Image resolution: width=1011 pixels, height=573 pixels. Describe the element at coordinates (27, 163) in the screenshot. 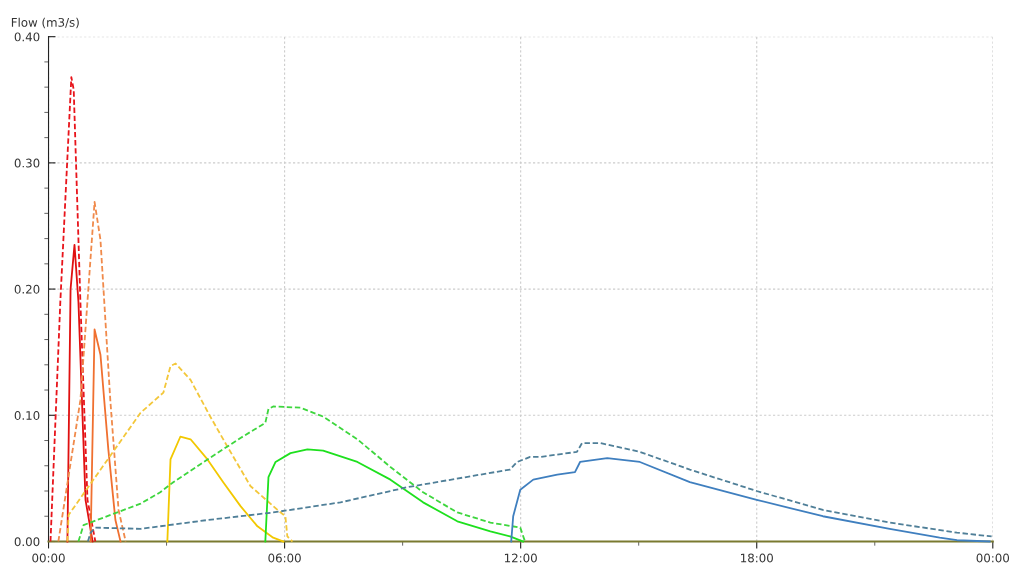

I see `y-tick-label: 0.30` at that location.